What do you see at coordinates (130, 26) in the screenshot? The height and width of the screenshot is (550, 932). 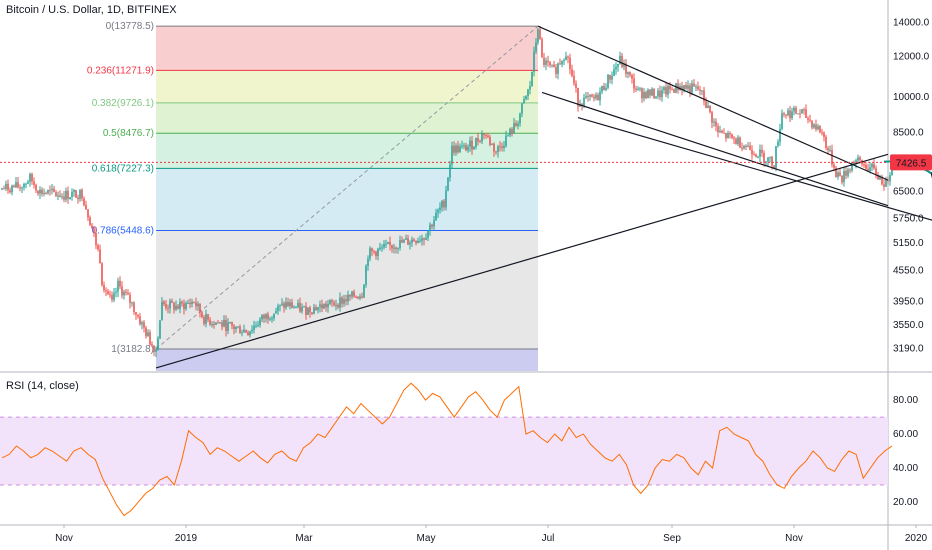 I see `fib-label-0: 0(13778.5)` at bounding box center [130, 26].